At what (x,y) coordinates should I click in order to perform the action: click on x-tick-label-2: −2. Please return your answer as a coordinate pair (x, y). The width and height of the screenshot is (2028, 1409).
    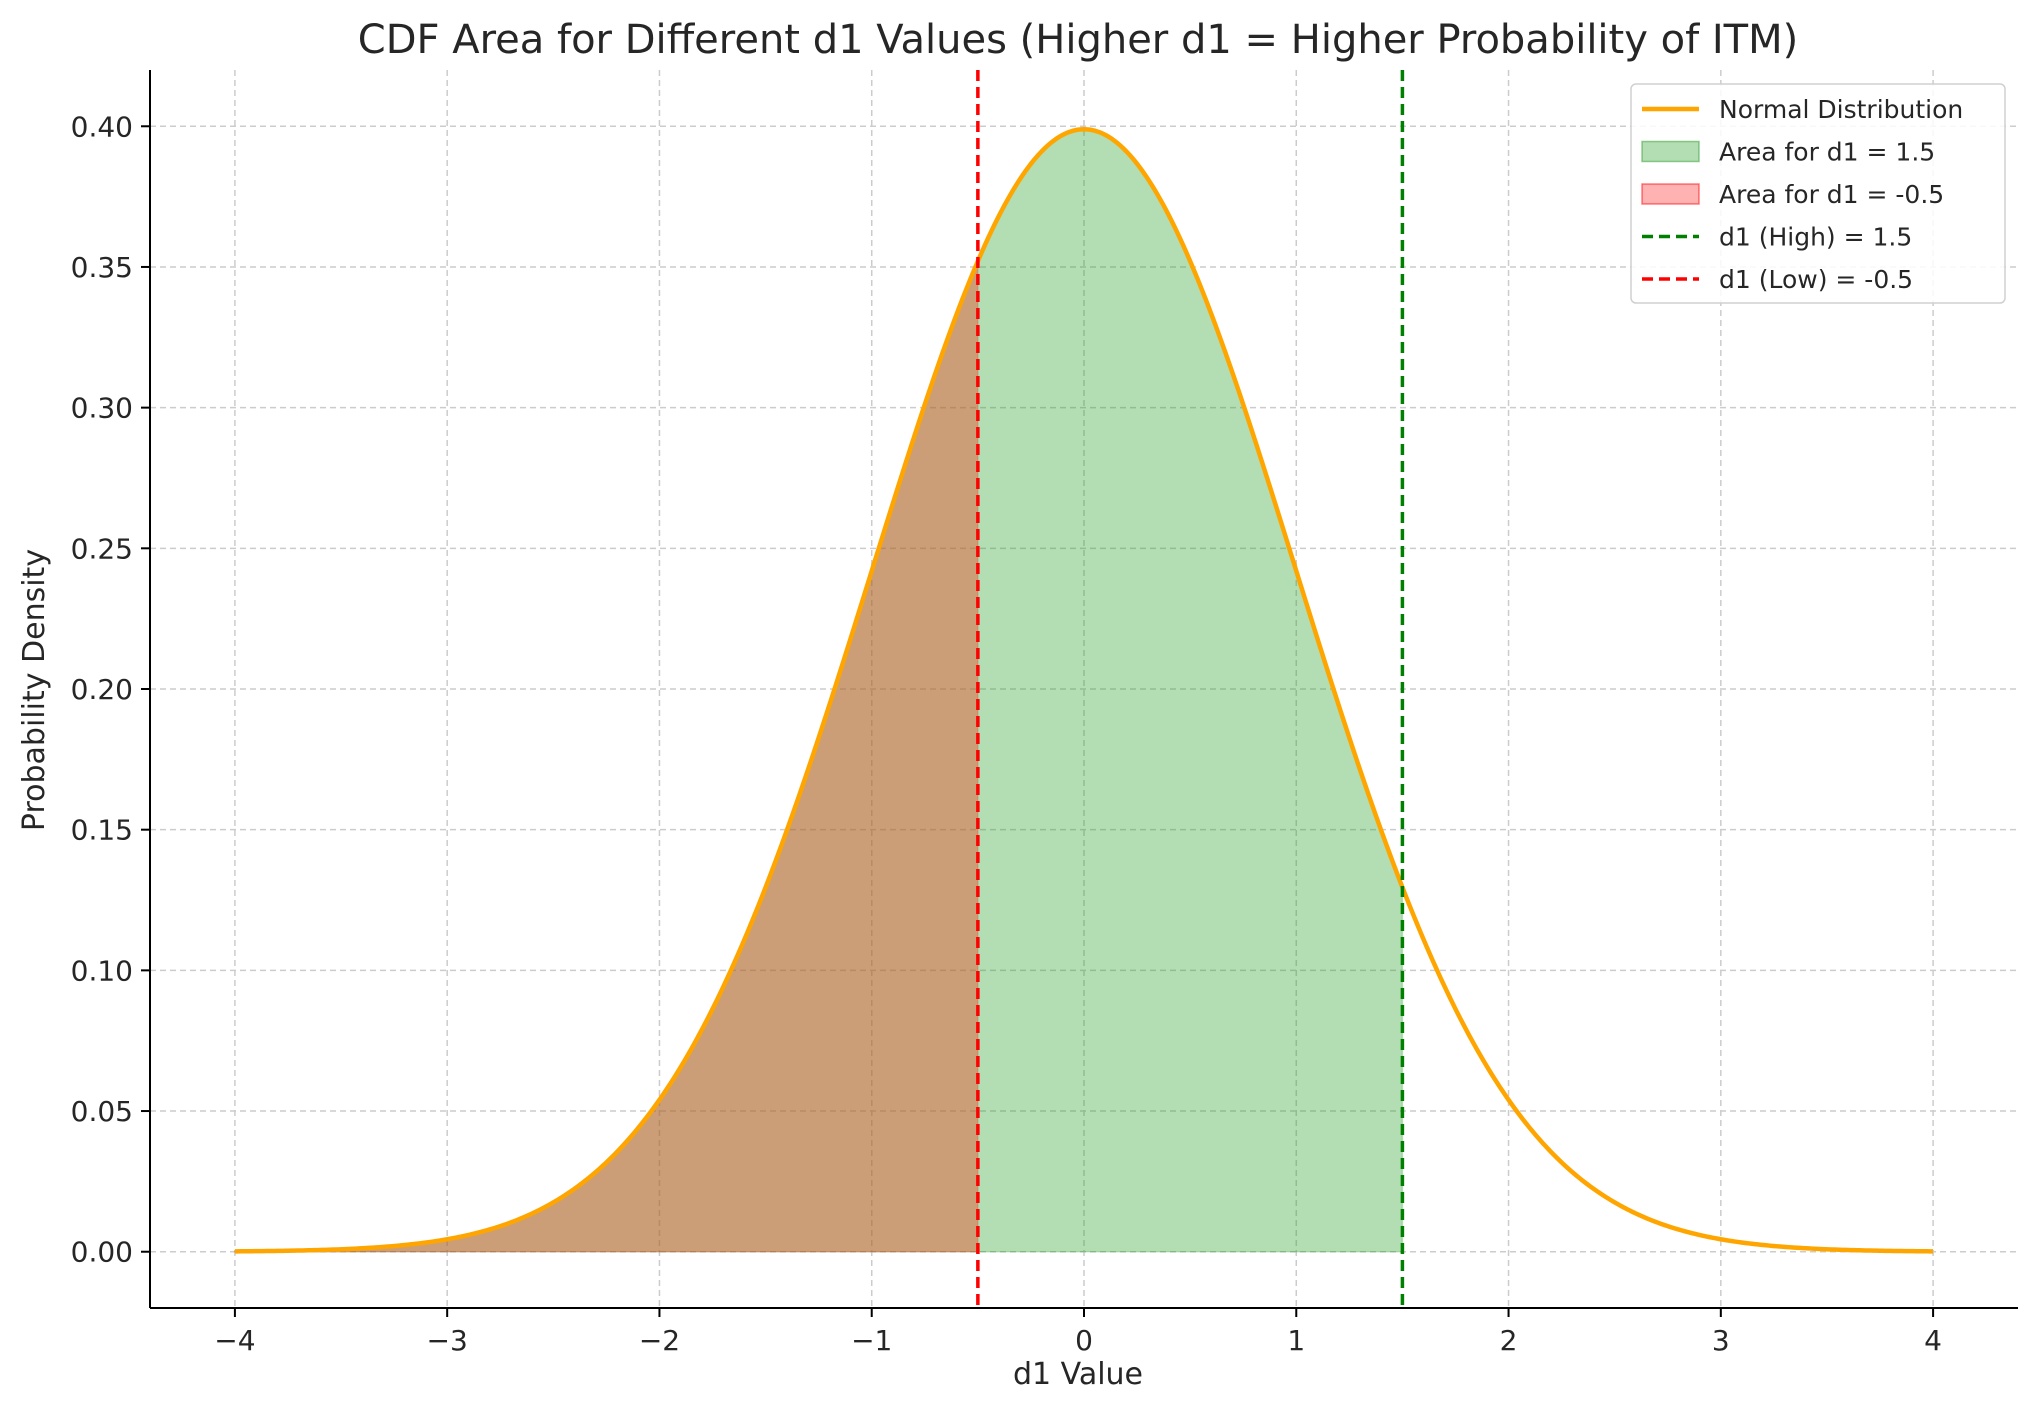
    Looking at the image, I should click on (659, 1340).